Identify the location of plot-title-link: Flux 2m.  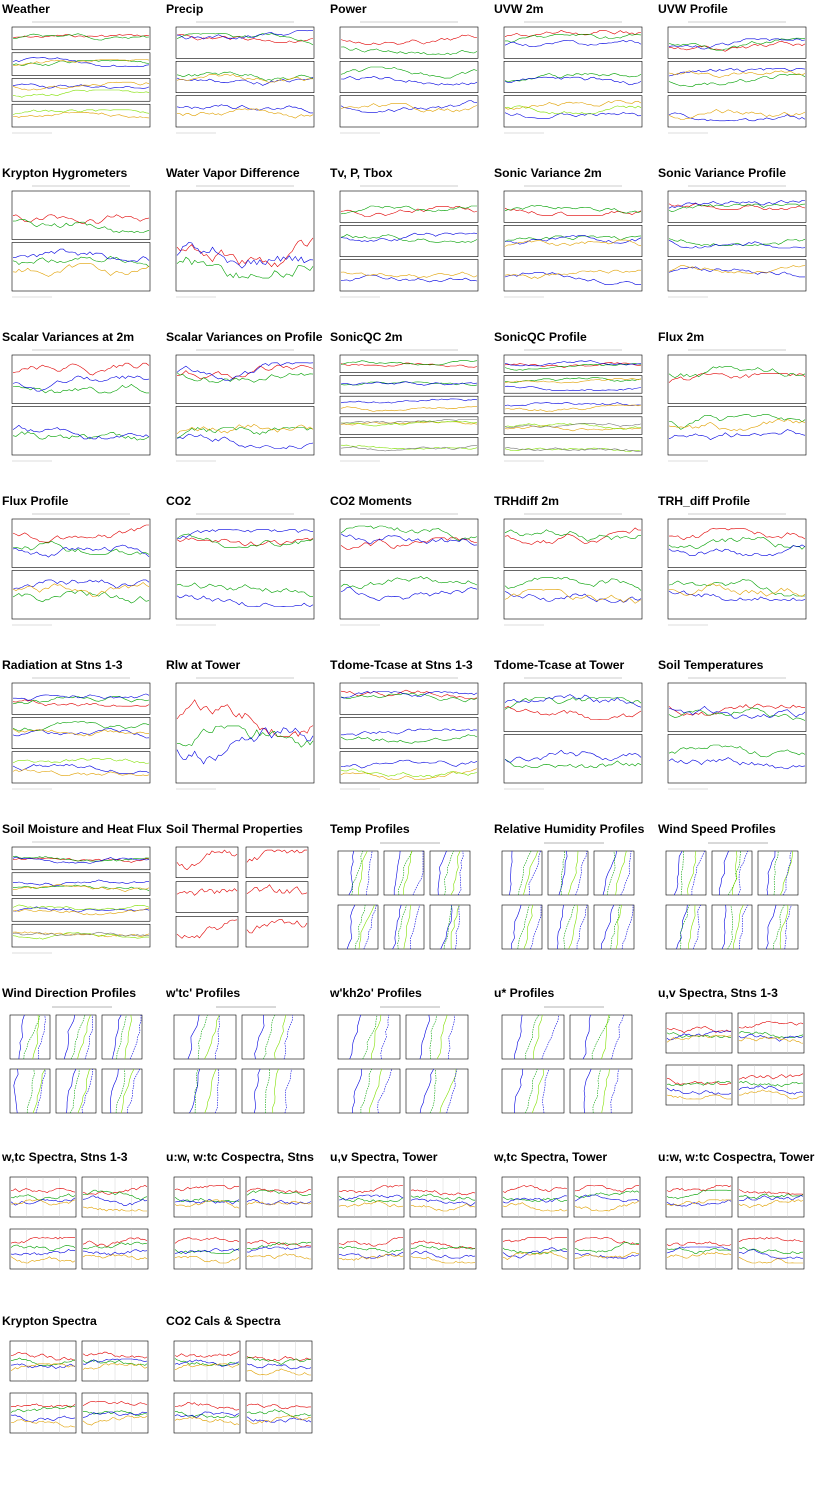
(681, 337).